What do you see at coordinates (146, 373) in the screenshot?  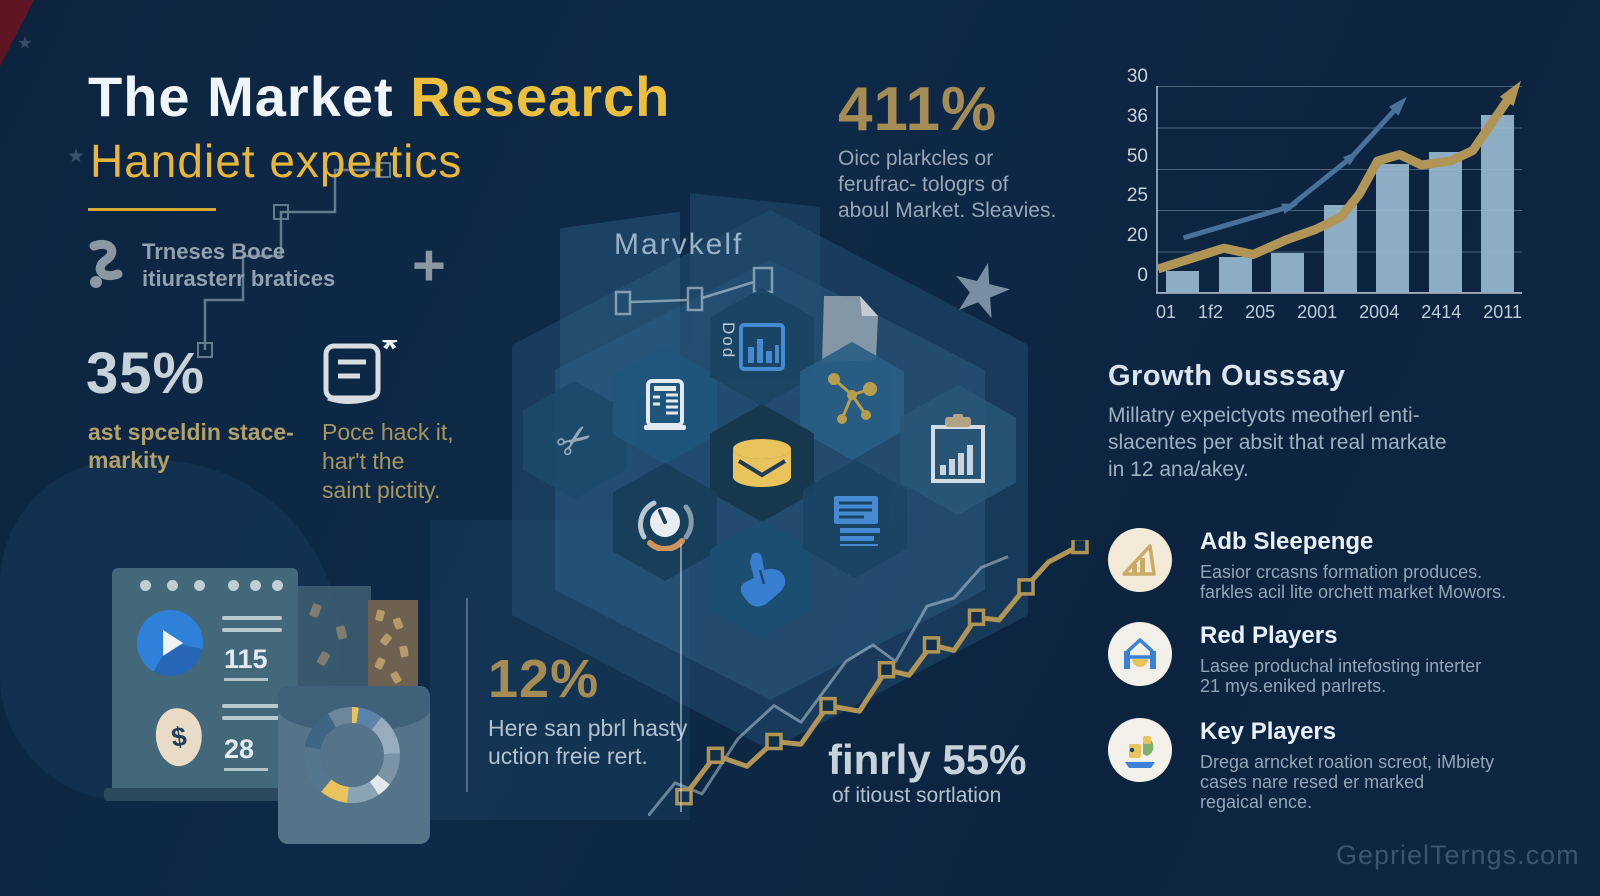 I see `stat-35-value: 35%` at bounding box center [146, 373].